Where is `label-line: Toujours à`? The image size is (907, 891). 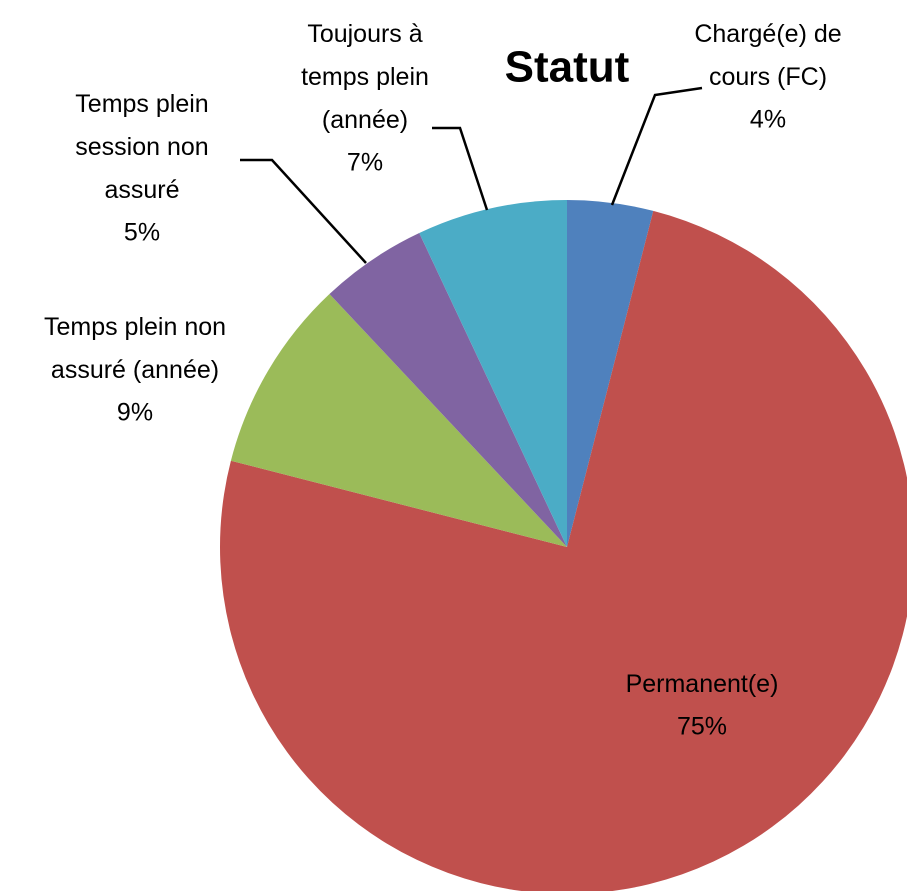 label-line: Toujours à is located at coordinates (364, 34).